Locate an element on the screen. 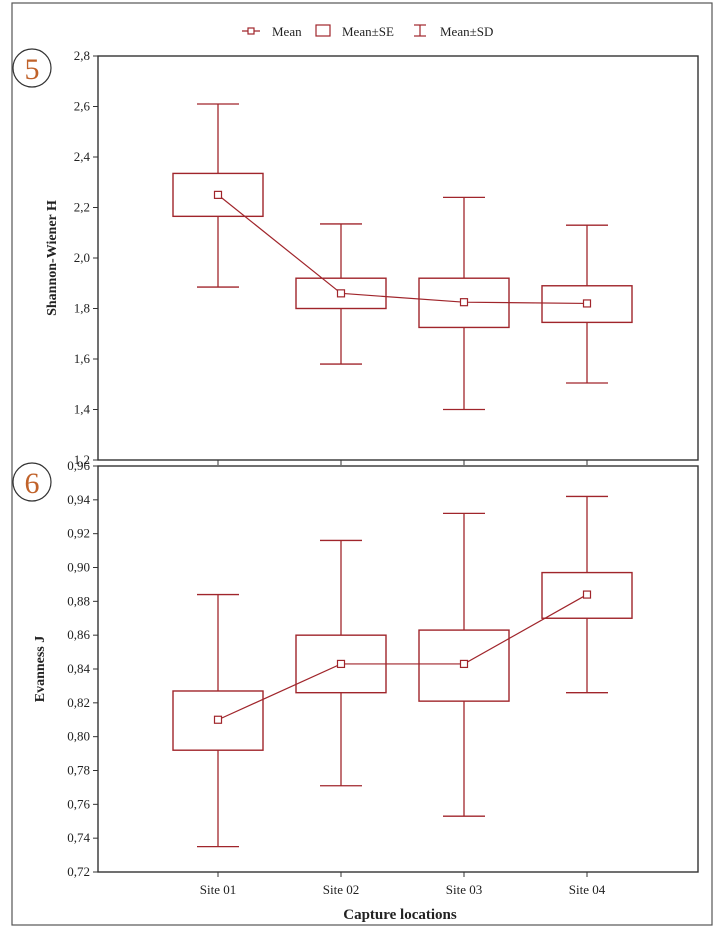 The width and height of the screenshot is (724, 931). legend-mean-label: Mean is located at coordinates (287, 31).